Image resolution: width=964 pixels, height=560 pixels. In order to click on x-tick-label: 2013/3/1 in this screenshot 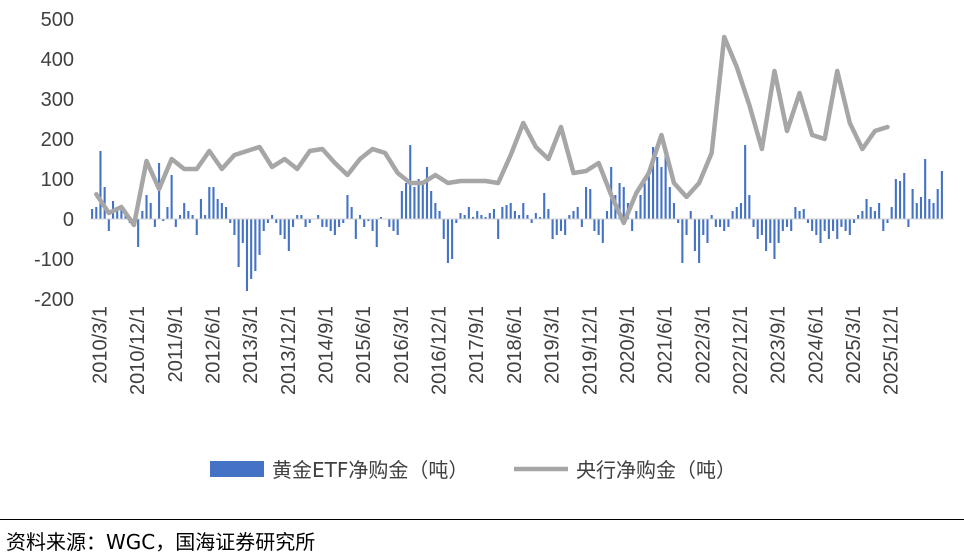, I will do `click(251, 345)`.